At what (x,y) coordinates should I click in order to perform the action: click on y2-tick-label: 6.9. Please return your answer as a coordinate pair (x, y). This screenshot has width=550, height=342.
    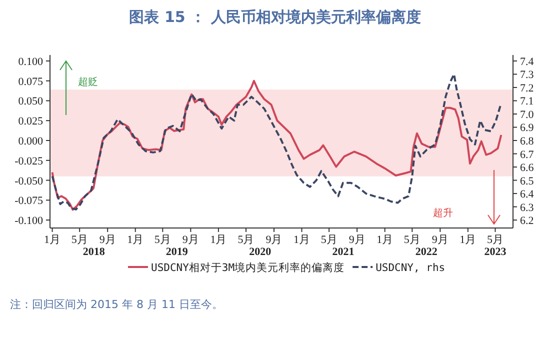
    Looking at the image, I should click on (527, 128).